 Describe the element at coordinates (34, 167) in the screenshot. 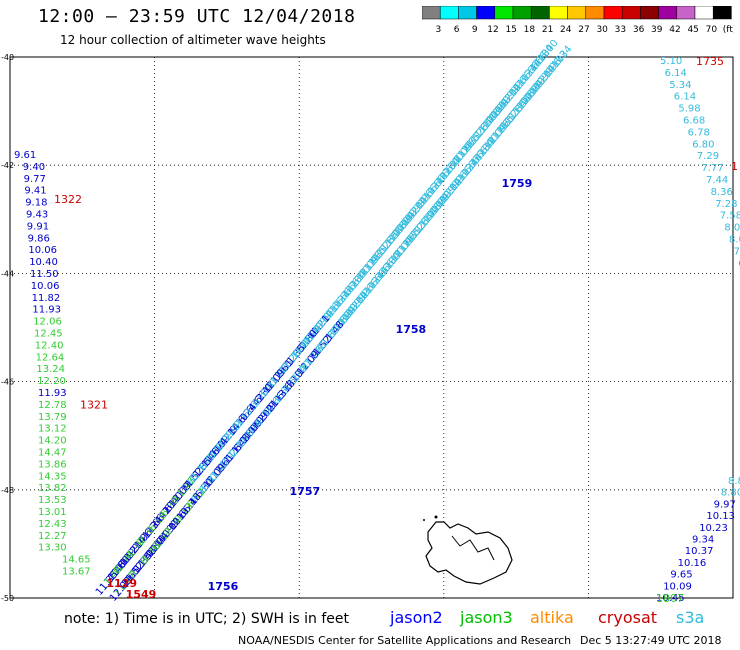

I see `track-value: 9.40` at that location.